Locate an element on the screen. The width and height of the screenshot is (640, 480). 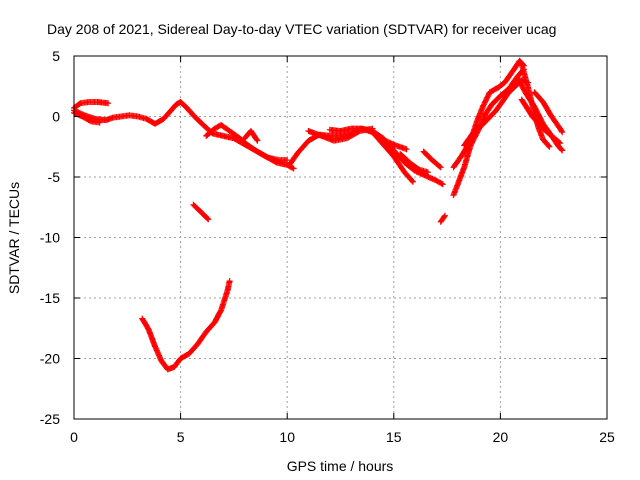
x-tick-label: 0 is located at coordinates (74, 437).